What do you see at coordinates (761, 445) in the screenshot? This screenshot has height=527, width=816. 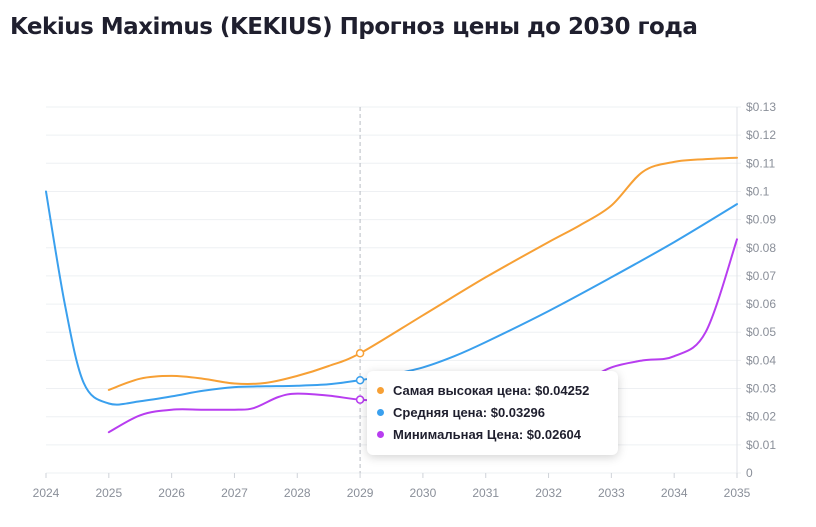 I see `y-tick-label: $0.01` at bounding box center [761, 445].